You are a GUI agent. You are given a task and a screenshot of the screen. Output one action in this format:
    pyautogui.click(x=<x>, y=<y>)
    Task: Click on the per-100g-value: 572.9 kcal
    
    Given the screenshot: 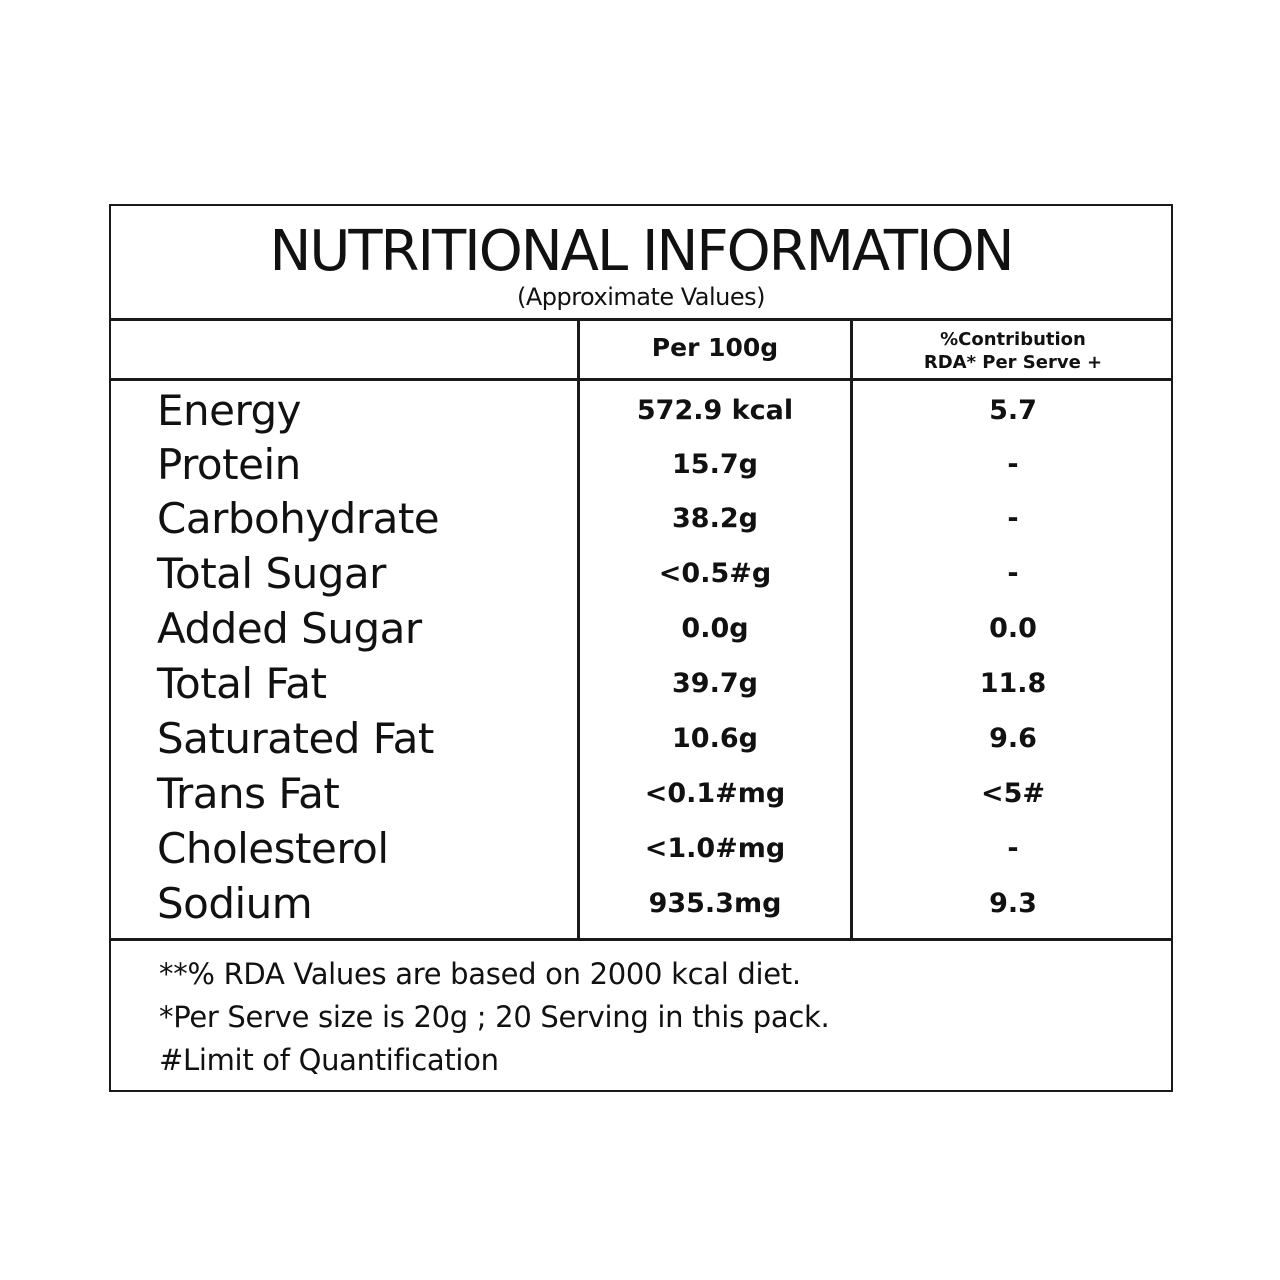 What is the action you would take?
    pyautogui.click(x=715, y=410)
    